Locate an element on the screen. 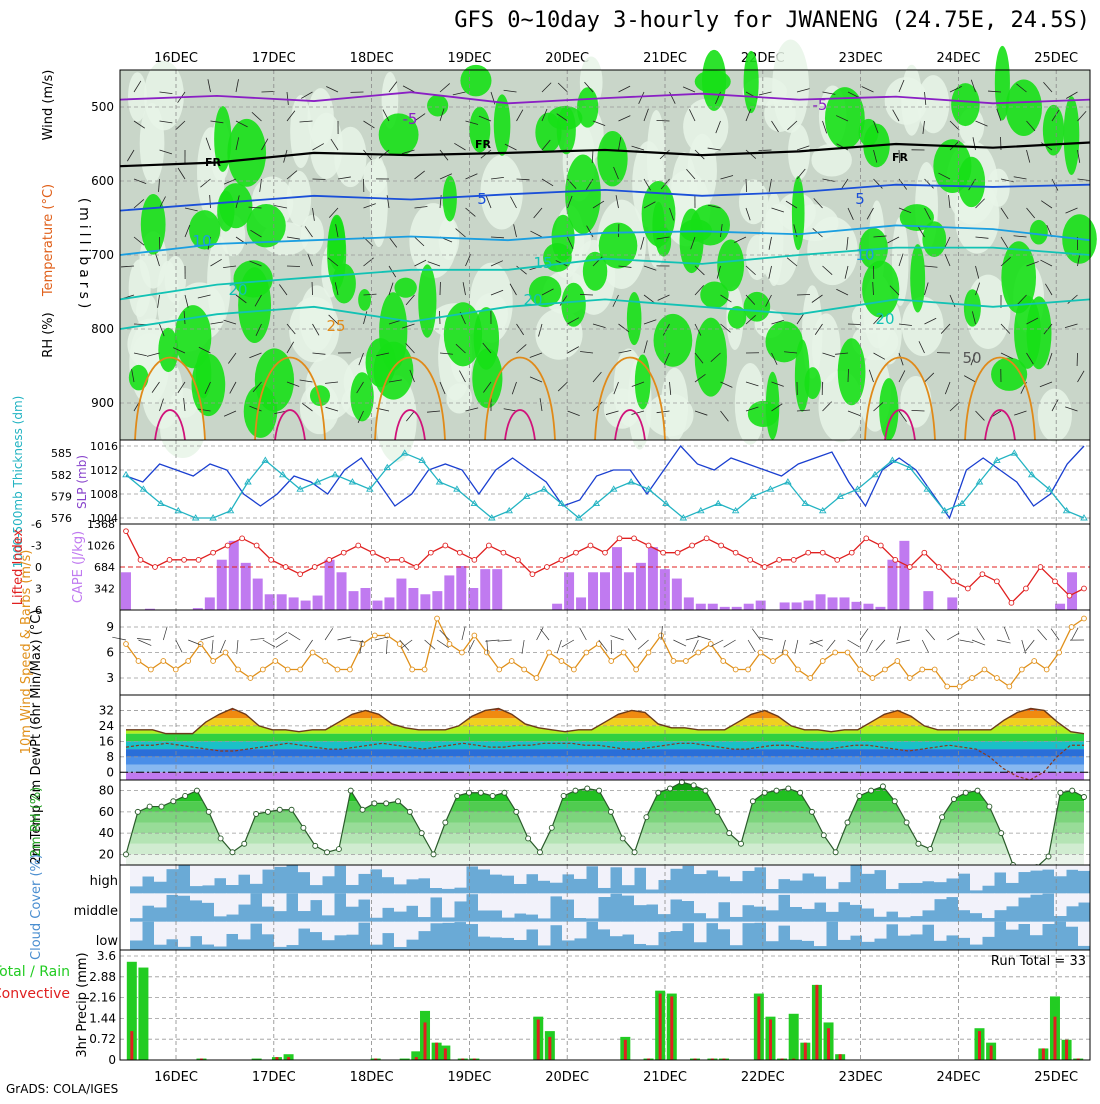 The width and height of the screenshot is (1100, 1104). footer-credit: GrADS: COLA/IGES is located at coordinates (62, 1089).